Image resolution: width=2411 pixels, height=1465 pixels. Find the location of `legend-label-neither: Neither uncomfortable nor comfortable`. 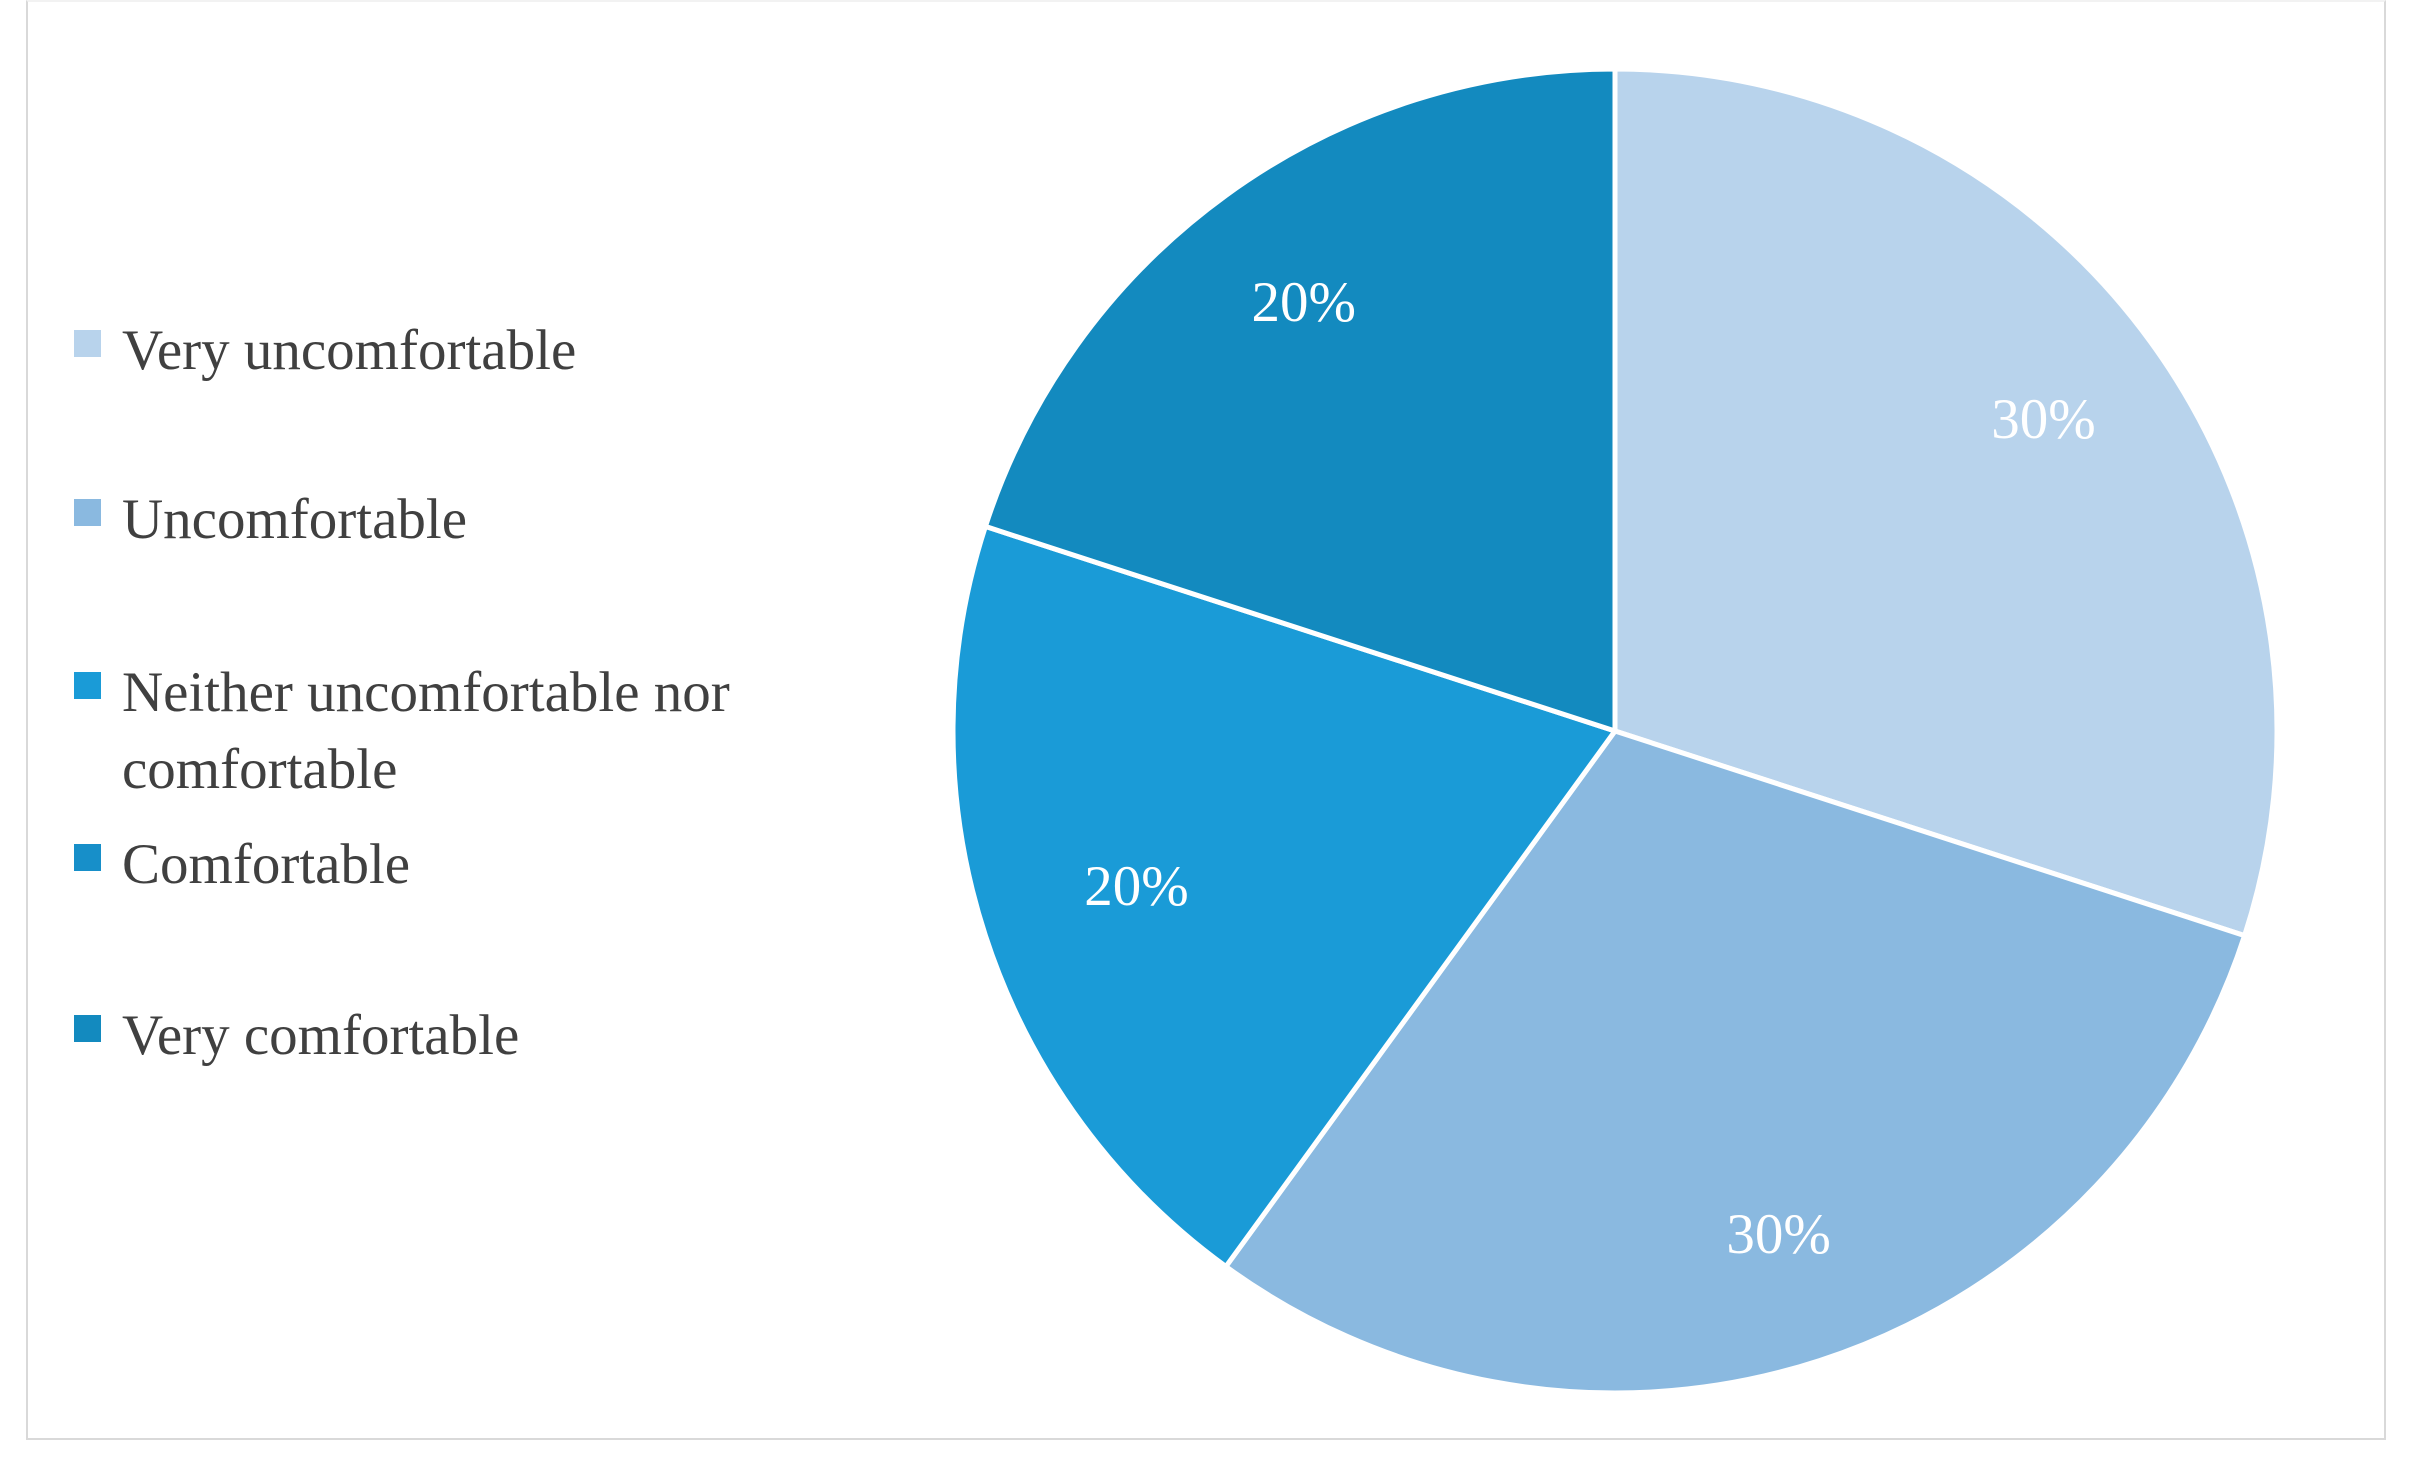

legend-label-neither: Neither uncomfortable nor comfortable is located at coordinates (426, 731).